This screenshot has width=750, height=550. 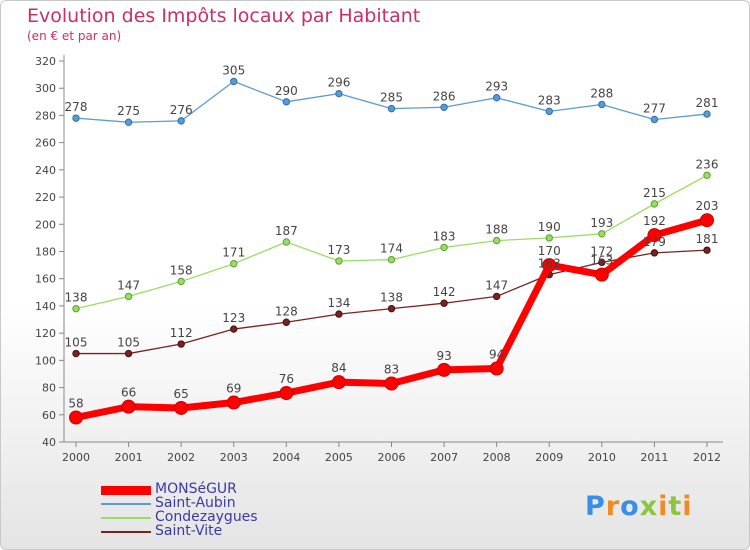 I want to click on y-tick-label: 160, so click(x=45, y=279).